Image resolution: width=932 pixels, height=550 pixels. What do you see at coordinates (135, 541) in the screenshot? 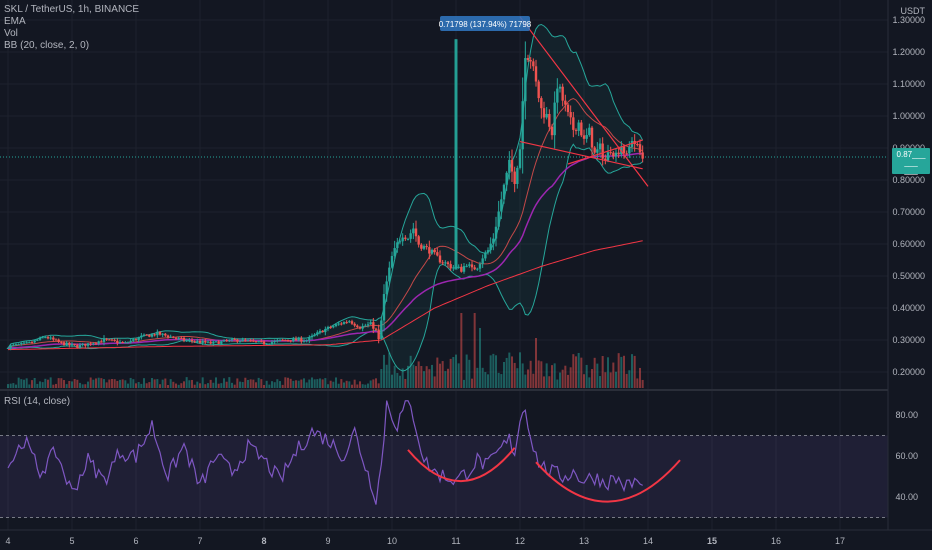
I see `time-tick-label: 6` at bounding box center [135, 541].